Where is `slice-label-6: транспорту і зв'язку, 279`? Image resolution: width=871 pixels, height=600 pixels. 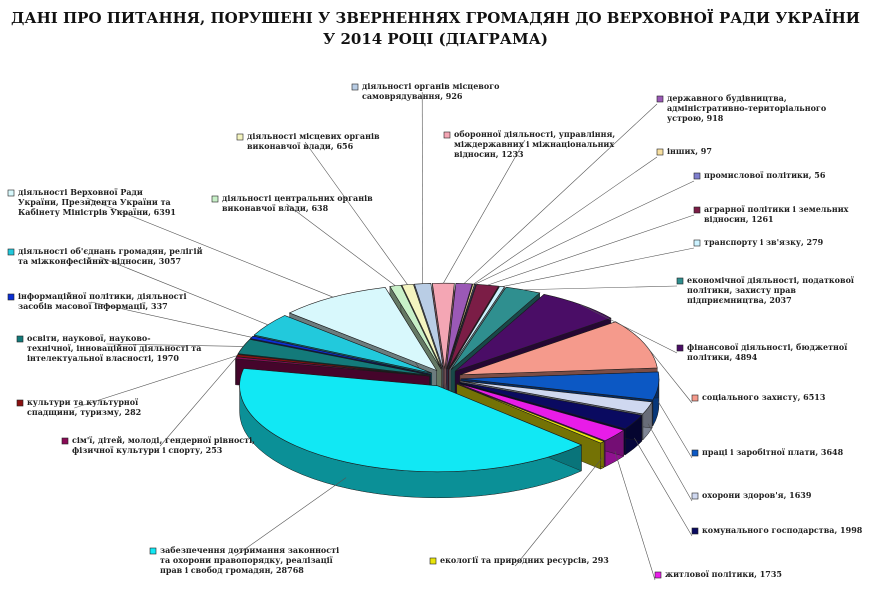 slice-label-6: транспорту і зв'язку, 279 is located at coordinates (764, 242).